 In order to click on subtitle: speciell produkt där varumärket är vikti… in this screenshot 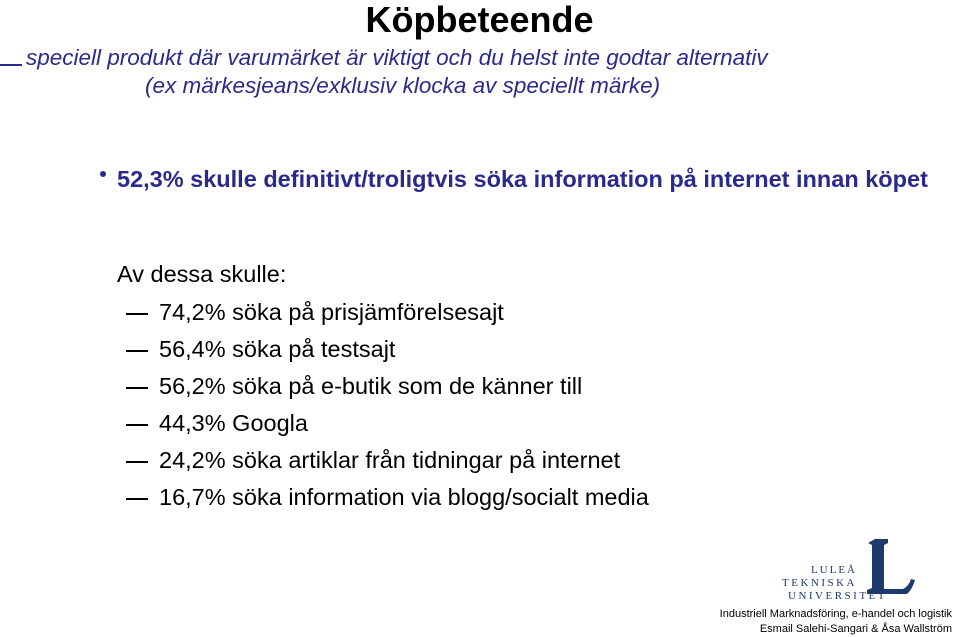, I will do `click(488, 72)`.